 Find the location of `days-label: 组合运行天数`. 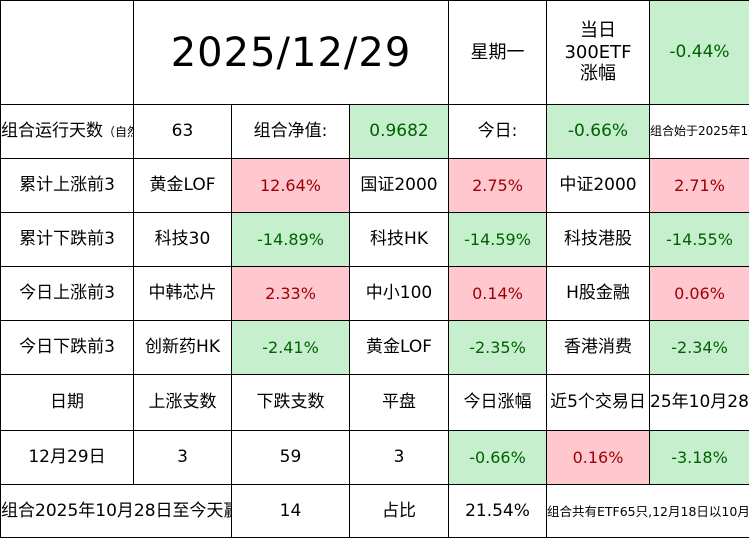

days-label: 组合运行天数 is located at coordinates (52, 131).